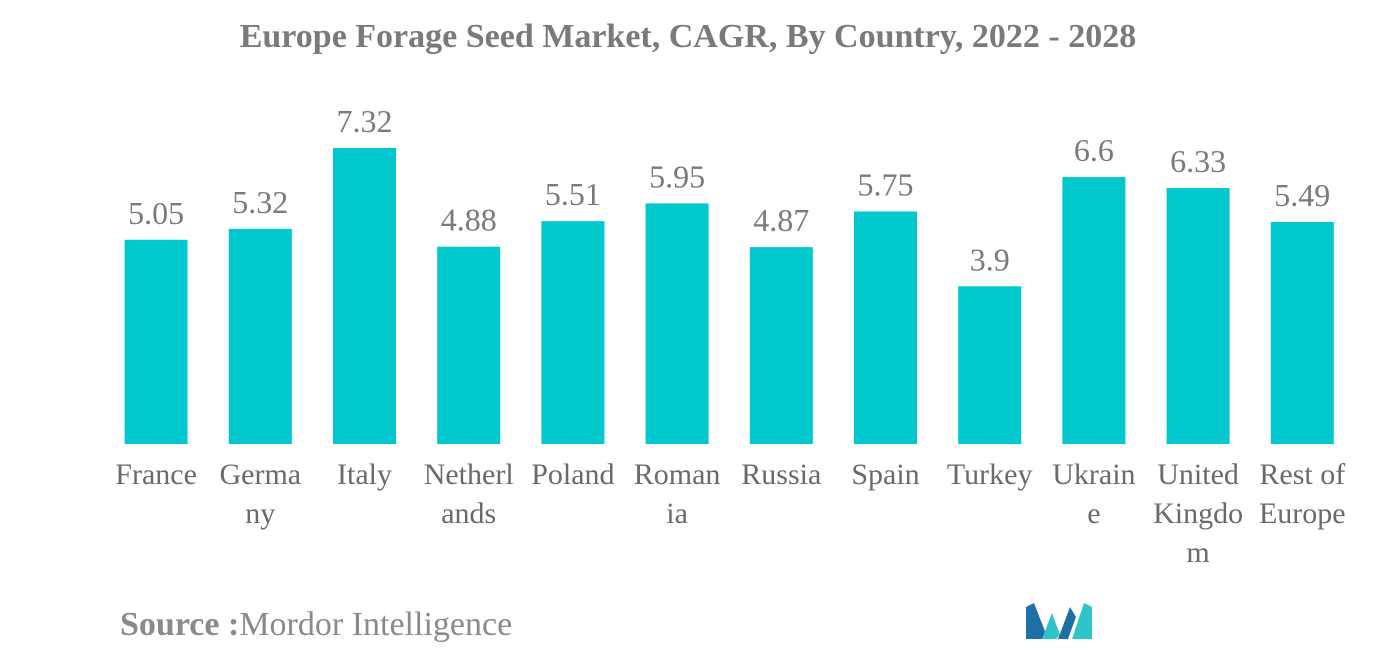 The height and width of the screenshot is (665, 1376). I want to click on data-label: 4.88, so click(469, 220).